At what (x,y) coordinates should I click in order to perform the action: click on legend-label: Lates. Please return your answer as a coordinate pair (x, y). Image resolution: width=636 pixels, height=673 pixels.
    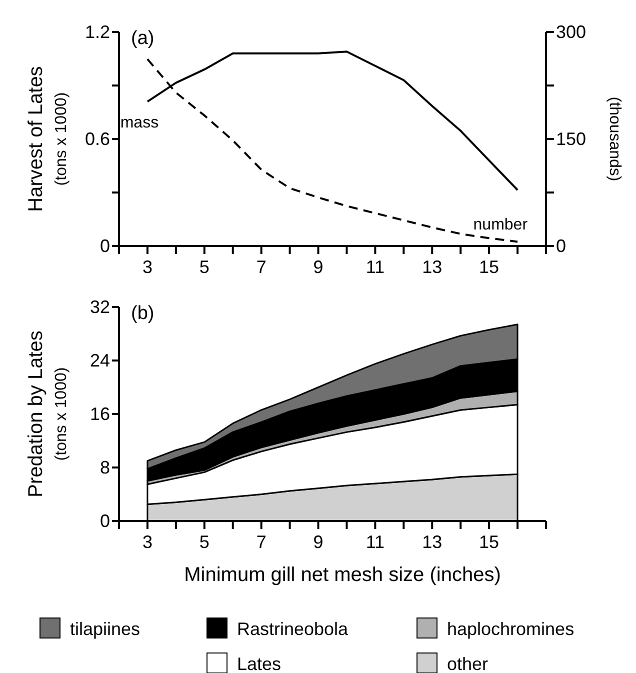
    Looking at the image, I should click on (259, 663).